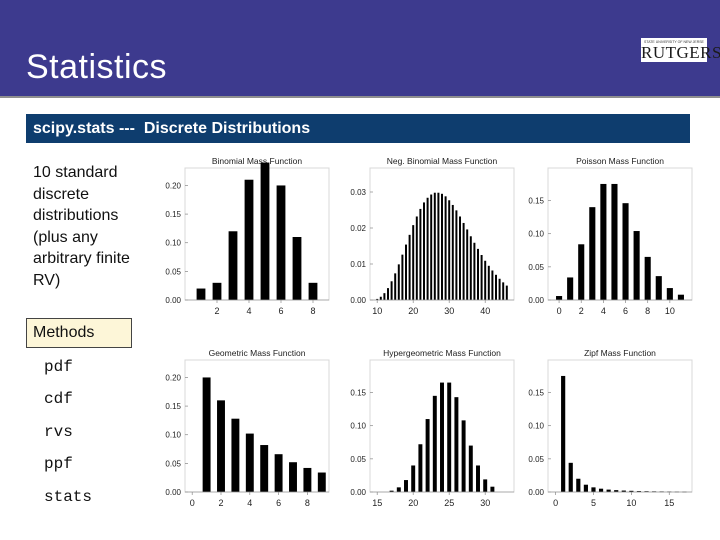 The image size is (720, 540). I want to click on chart-title: Zipf Mass Function, so click(620, 353).